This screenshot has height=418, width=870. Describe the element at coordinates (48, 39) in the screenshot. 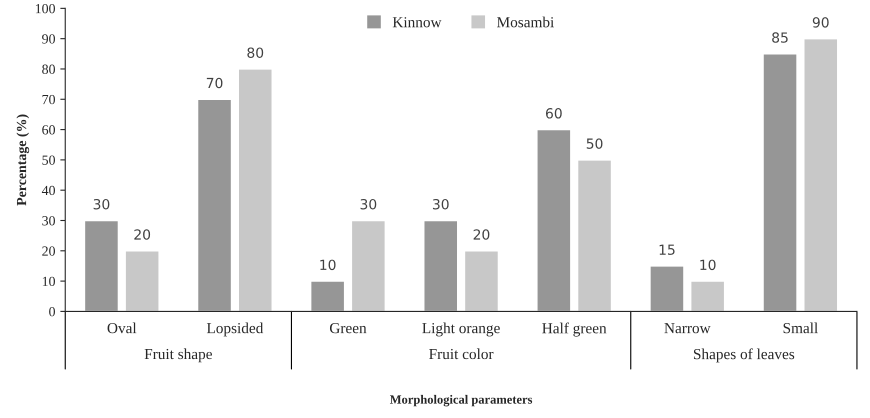

I see `y-tick-label: 90` at that location.